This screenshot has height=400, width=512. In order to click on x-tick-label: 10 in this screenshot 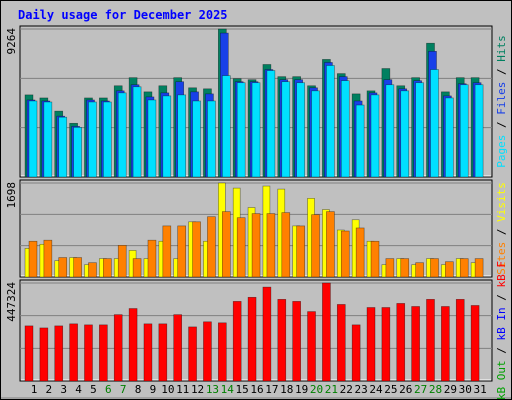, I will do `click(167, 389)`.